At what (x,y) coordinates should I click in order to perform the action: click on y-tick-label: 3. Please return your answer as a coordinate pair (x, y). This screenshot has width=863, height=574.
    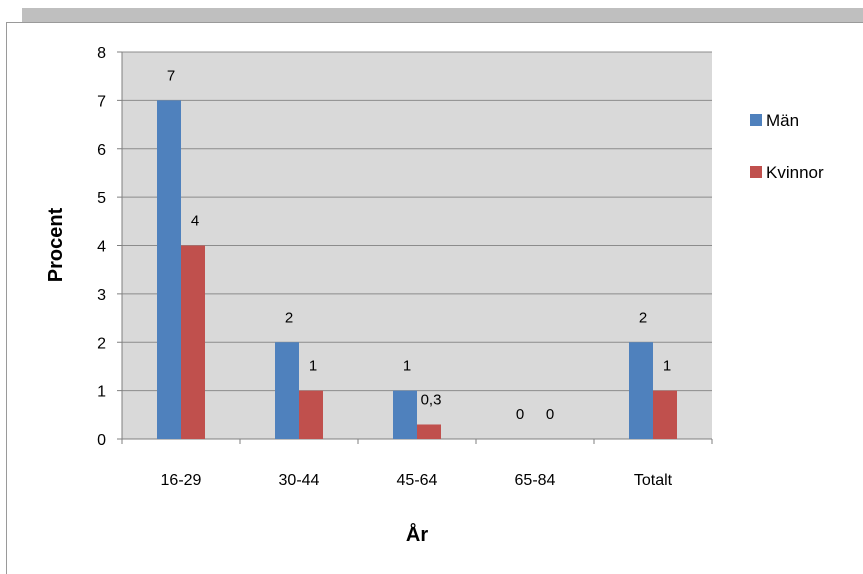
    Looking at the image, I should click on (101, 295).